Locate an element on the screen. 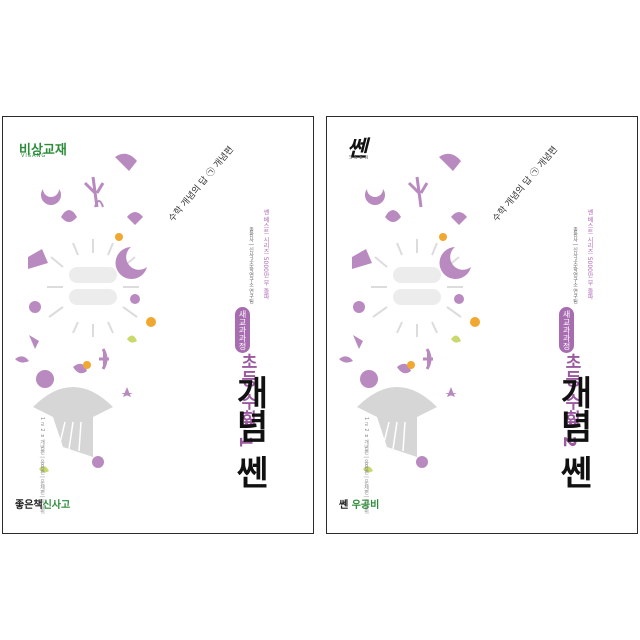  grade-label: 3-1 is located at coordinates (245, 432).